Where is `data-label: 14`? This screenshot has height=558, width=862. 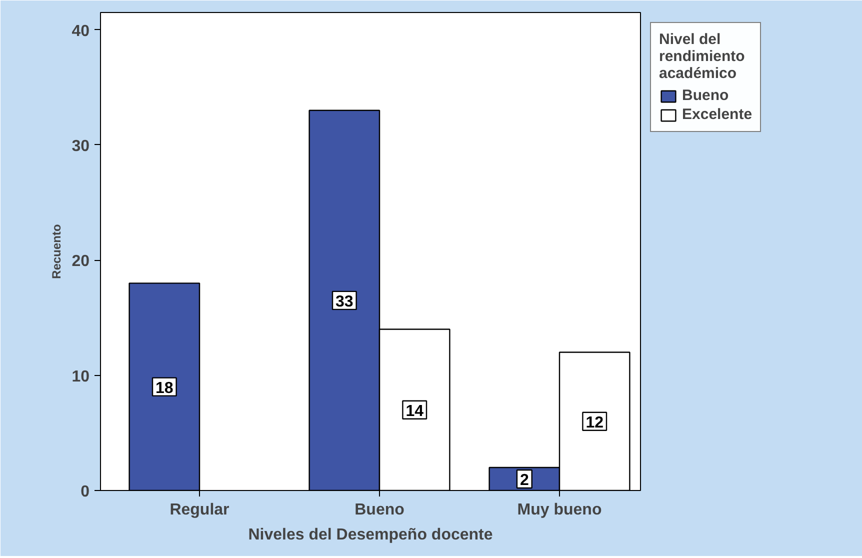
data-label: 14 is located at coordinates (415, 411).